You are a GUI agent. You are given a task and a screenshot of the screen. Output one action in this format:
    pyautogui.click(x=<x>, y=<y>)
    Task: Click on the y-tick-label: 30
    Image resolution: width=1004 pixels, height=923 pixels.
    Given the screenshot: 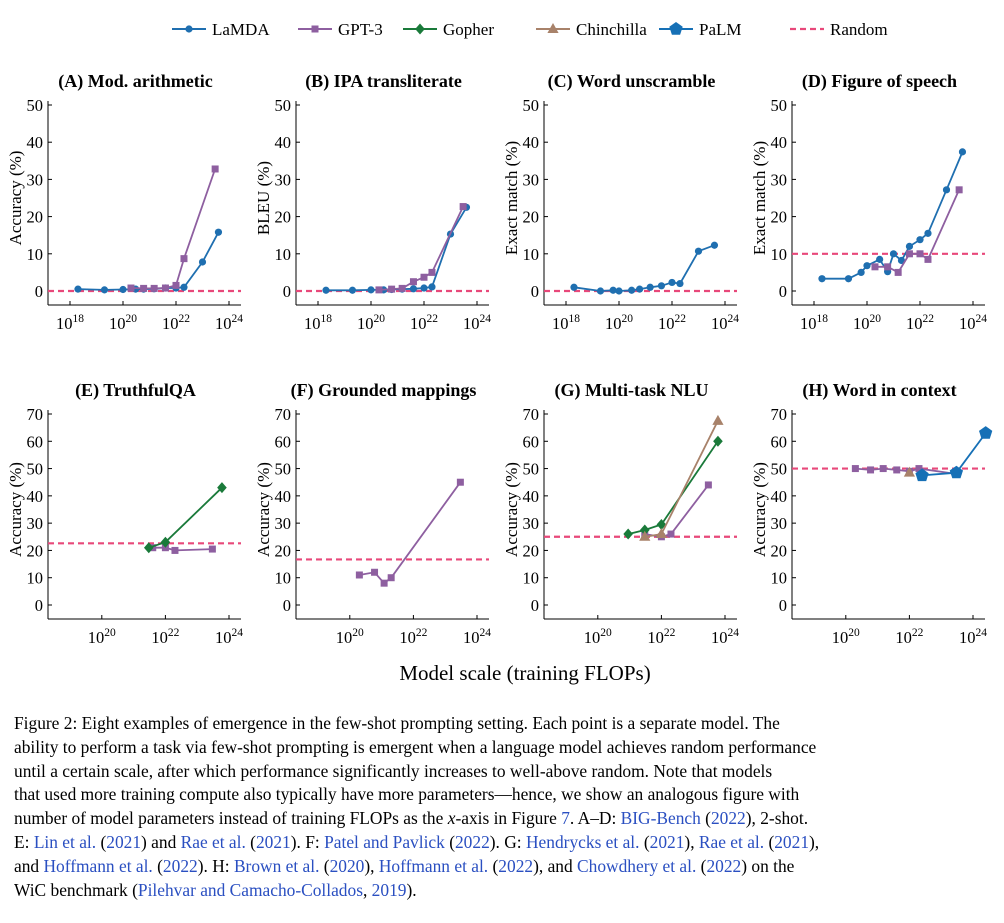 What is the action you would take?
    pyautogui.click(x=779, y=179)
    